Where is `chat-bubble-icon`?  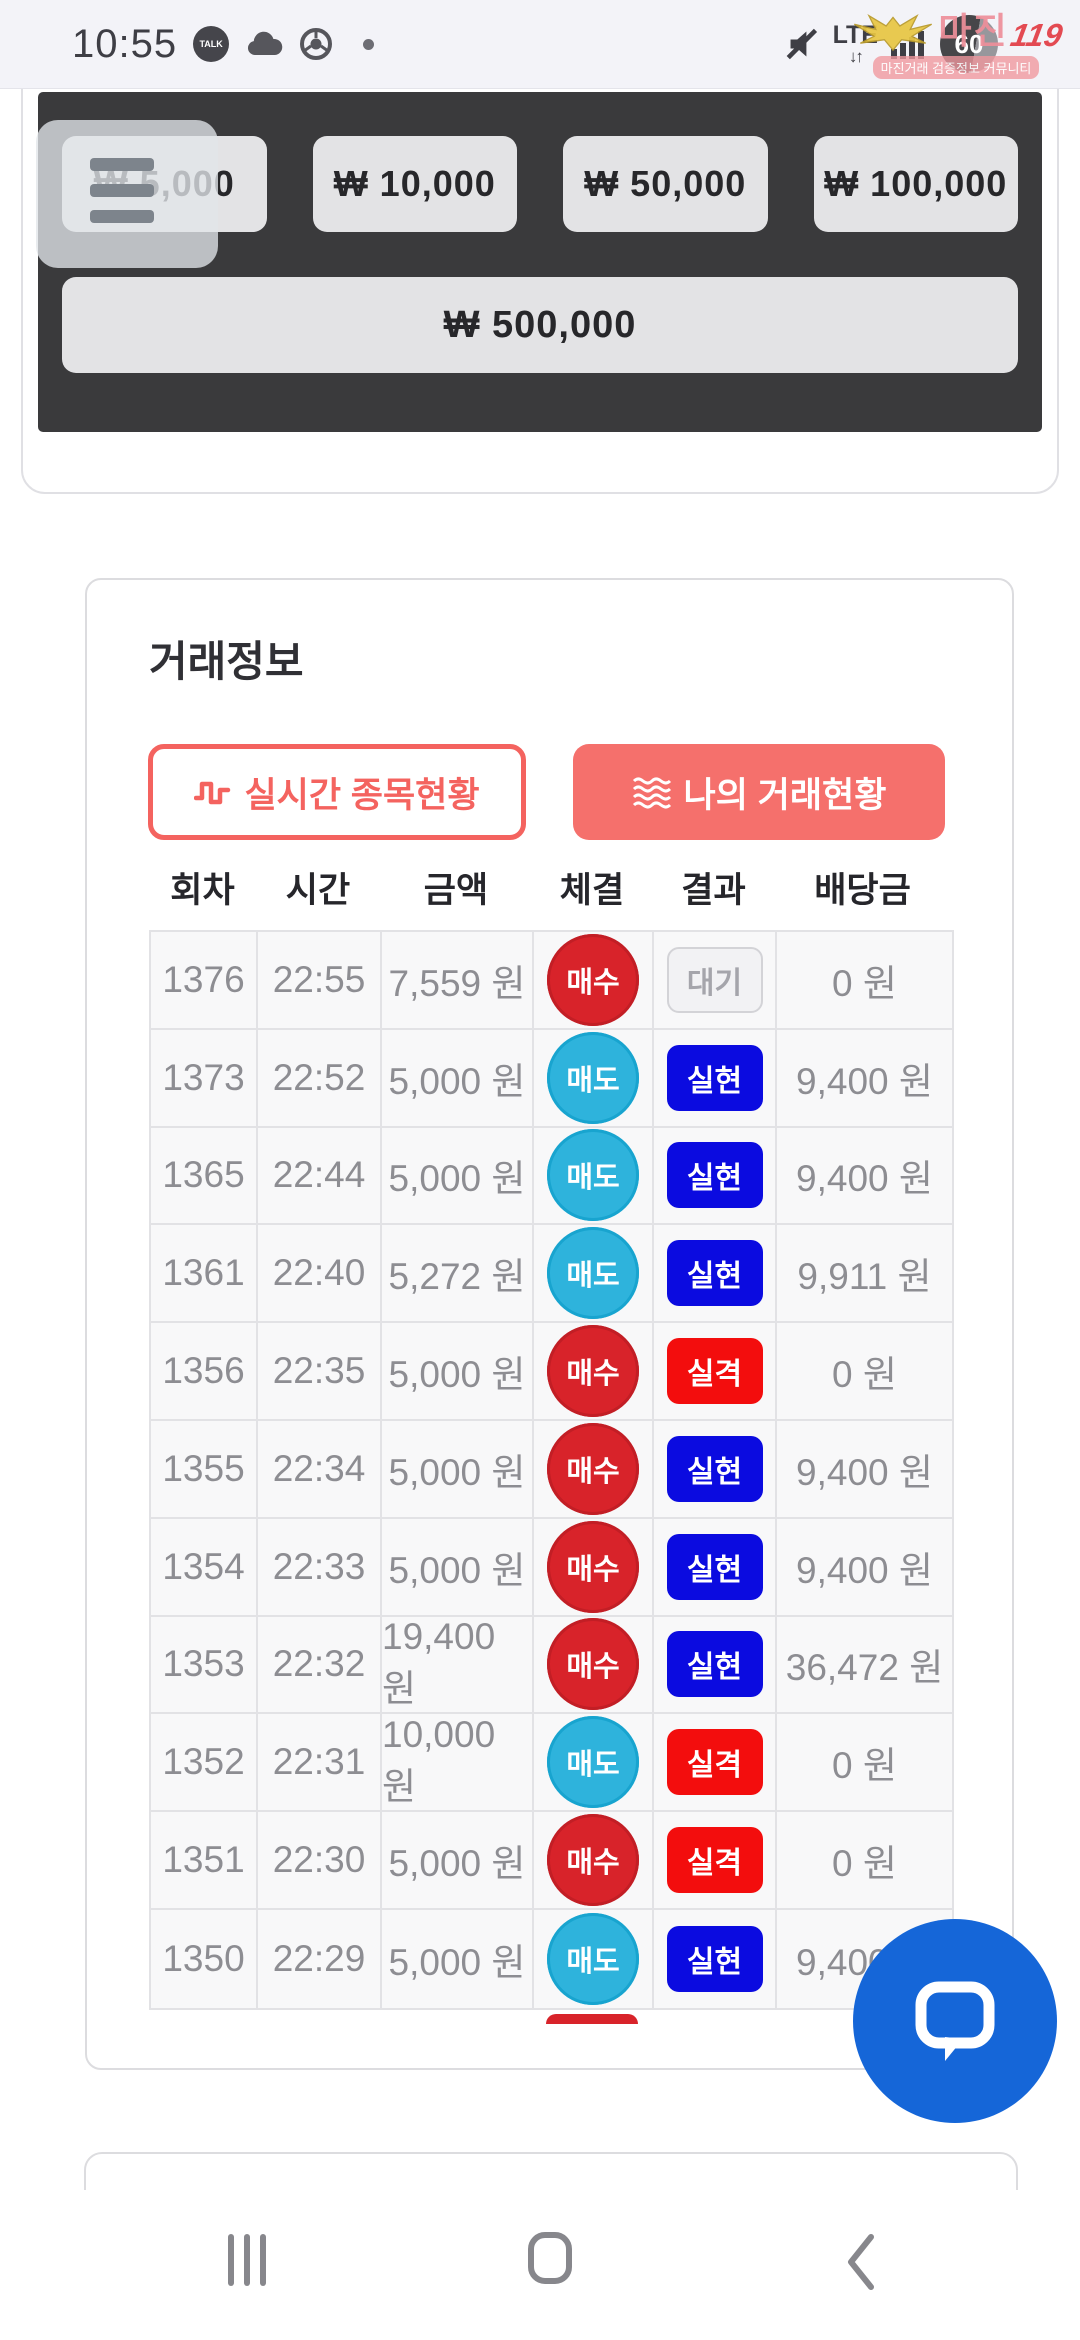 chat-bubble-icon is located at coordinates (955, 2021).